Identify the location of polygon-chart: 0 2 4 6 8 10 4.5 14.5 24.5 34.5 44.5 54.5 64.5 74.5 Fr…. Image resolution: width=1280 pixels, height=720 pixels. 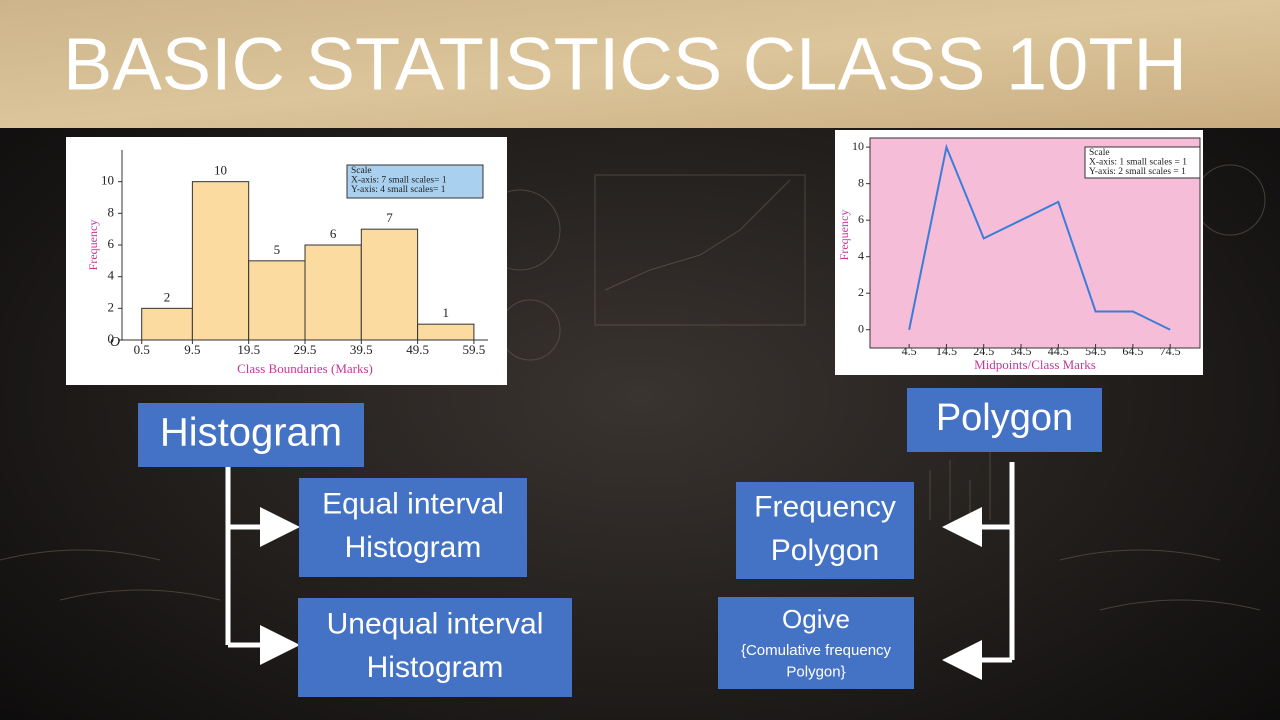
(1019, 254).